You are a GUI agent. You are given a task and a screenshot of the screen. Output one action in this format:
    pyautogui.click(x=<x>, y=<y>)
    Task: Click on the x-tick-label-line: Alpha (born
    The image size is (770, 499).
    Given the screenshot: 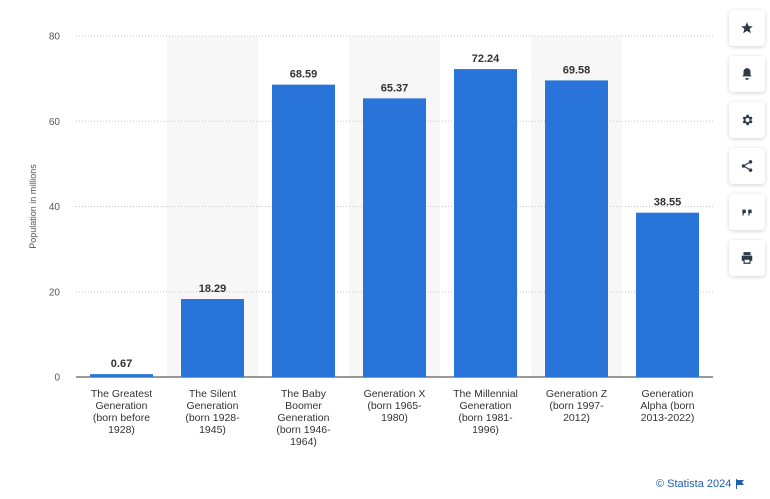 What is the action you would take?
    pyautogui.click(x=667, y=406)
    